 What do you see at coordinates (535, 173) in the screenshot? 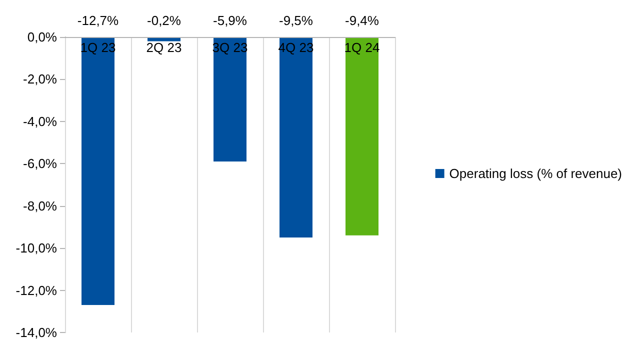
I see `legend-label: Operating loss (% of revenue)` at bounding box center [535, 173].